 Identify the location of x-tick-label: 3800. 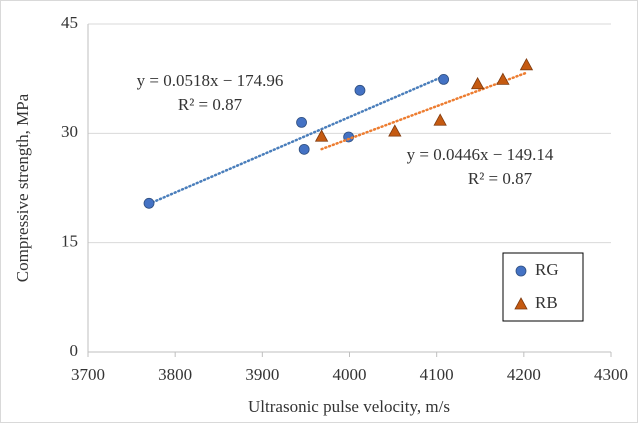
(175, 374).